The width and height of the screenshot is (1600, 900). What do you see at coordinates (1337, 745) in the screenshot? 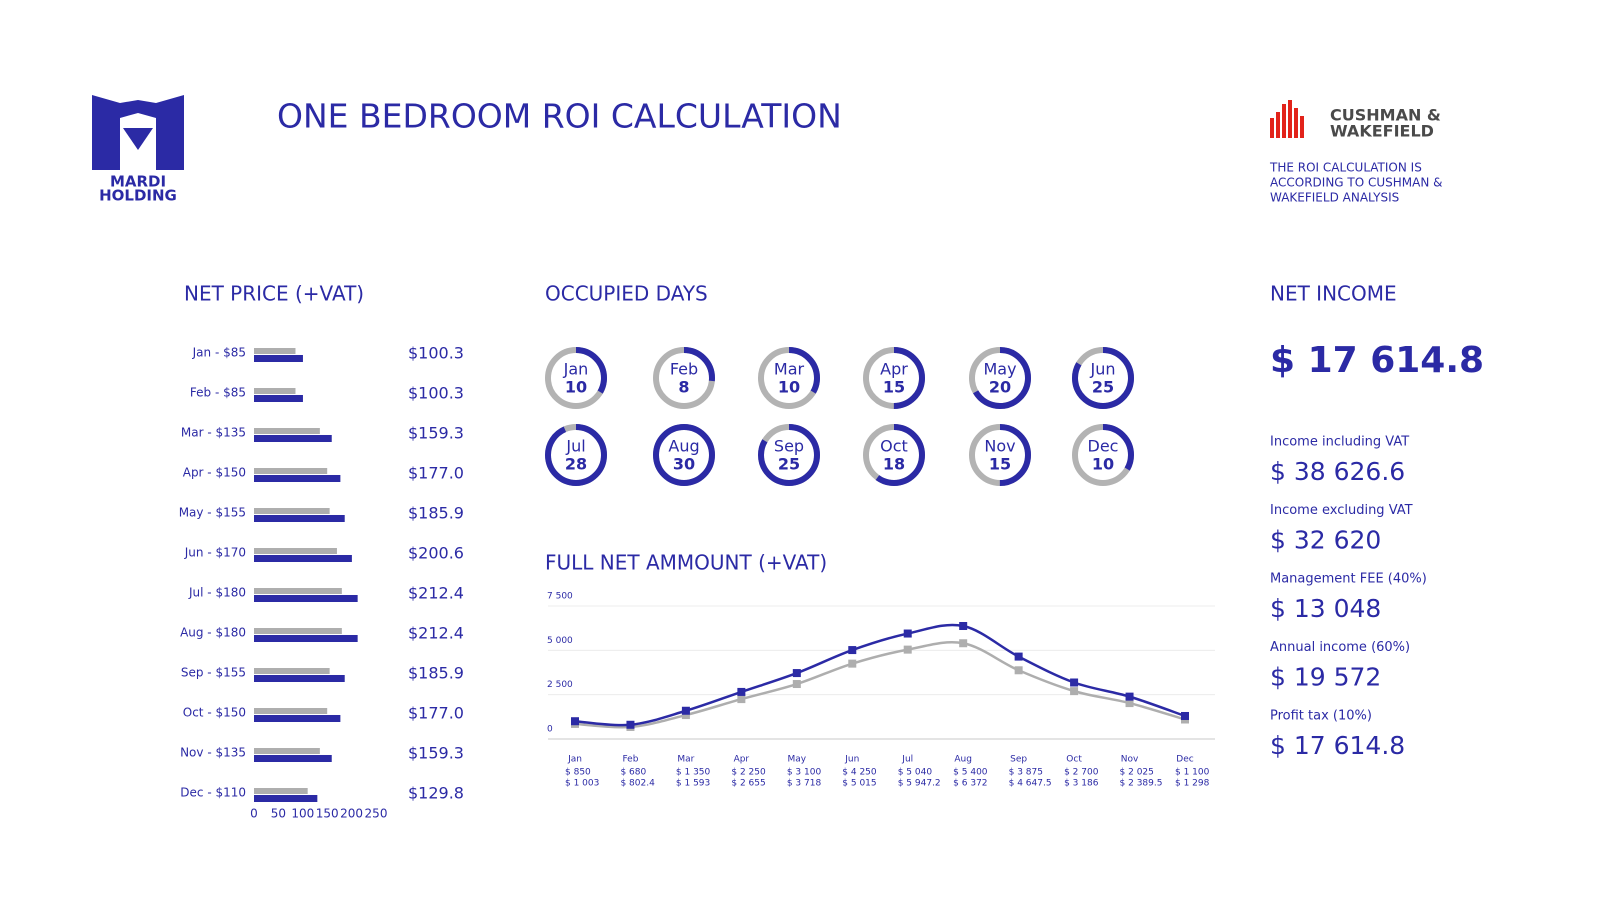
I see `income-value: $ 17 614.8` at bounding box center [1337, 745].